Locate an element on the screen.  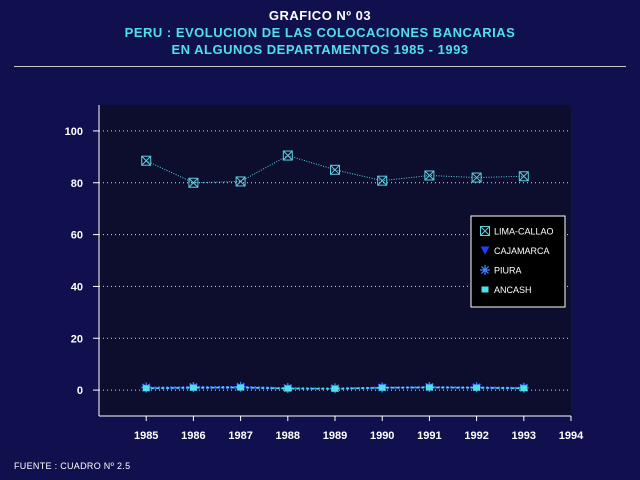
x-tick-label: 1992 is located at coordinates (476, 436).